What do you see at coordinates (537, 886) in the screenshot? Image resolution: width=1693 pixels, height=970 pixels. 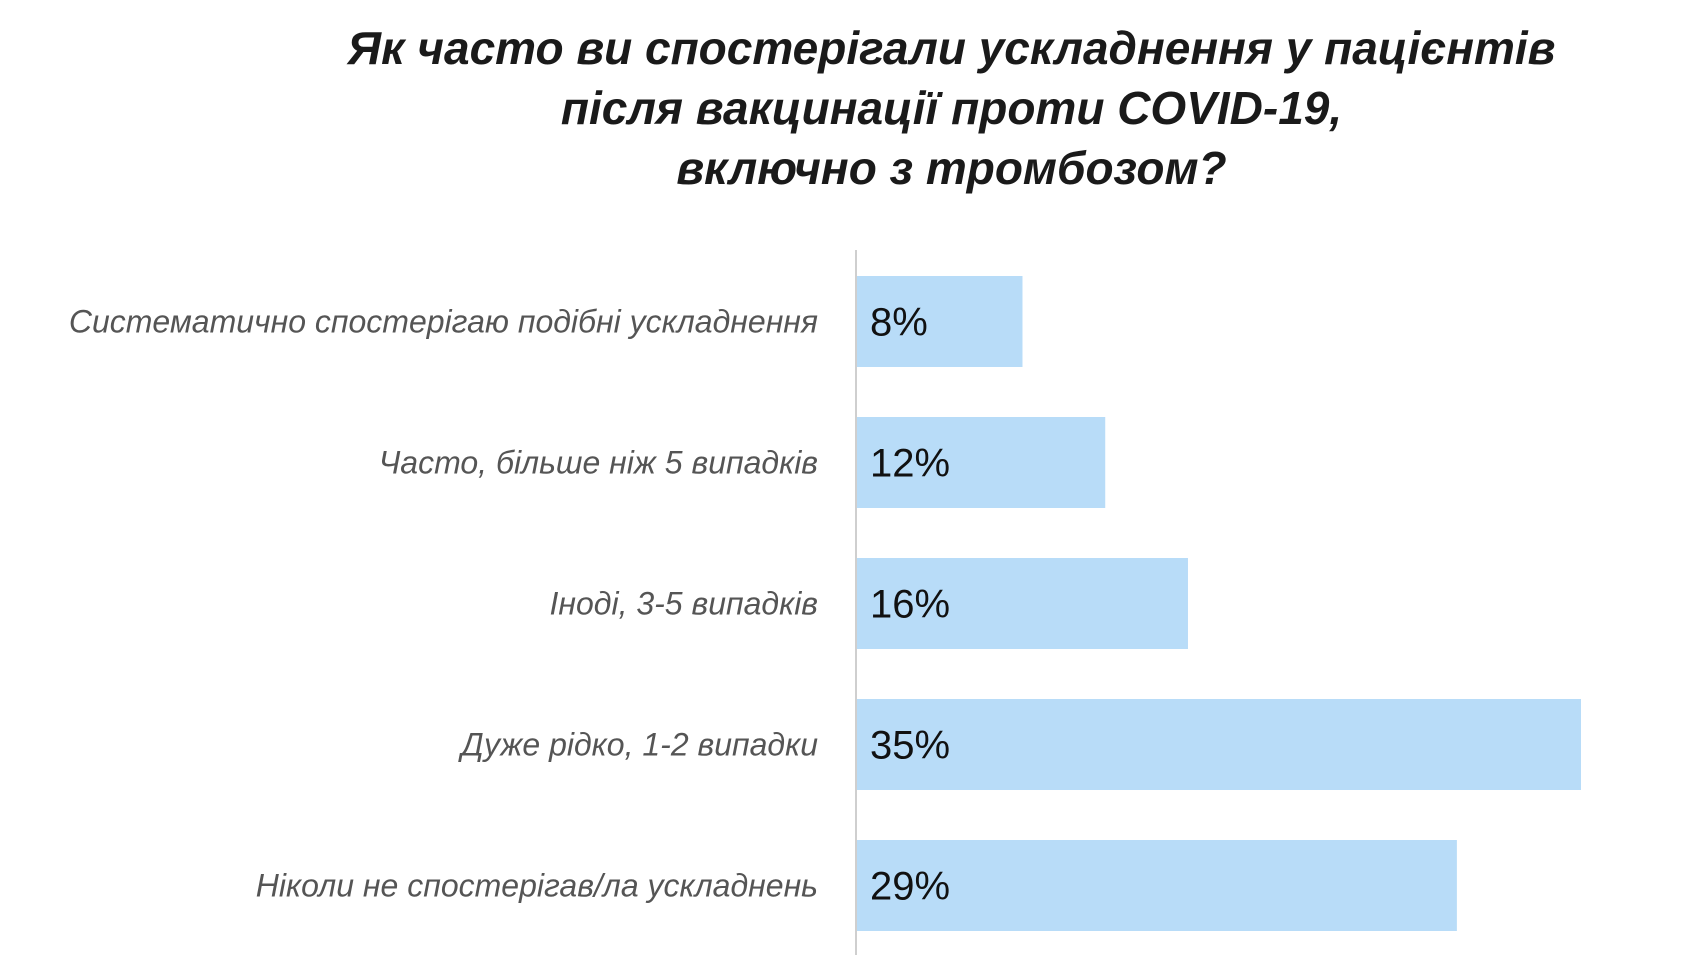 I see `category-label: Ніколи не спостерігав/ла ускладнень` at bounding box center [537, 886].